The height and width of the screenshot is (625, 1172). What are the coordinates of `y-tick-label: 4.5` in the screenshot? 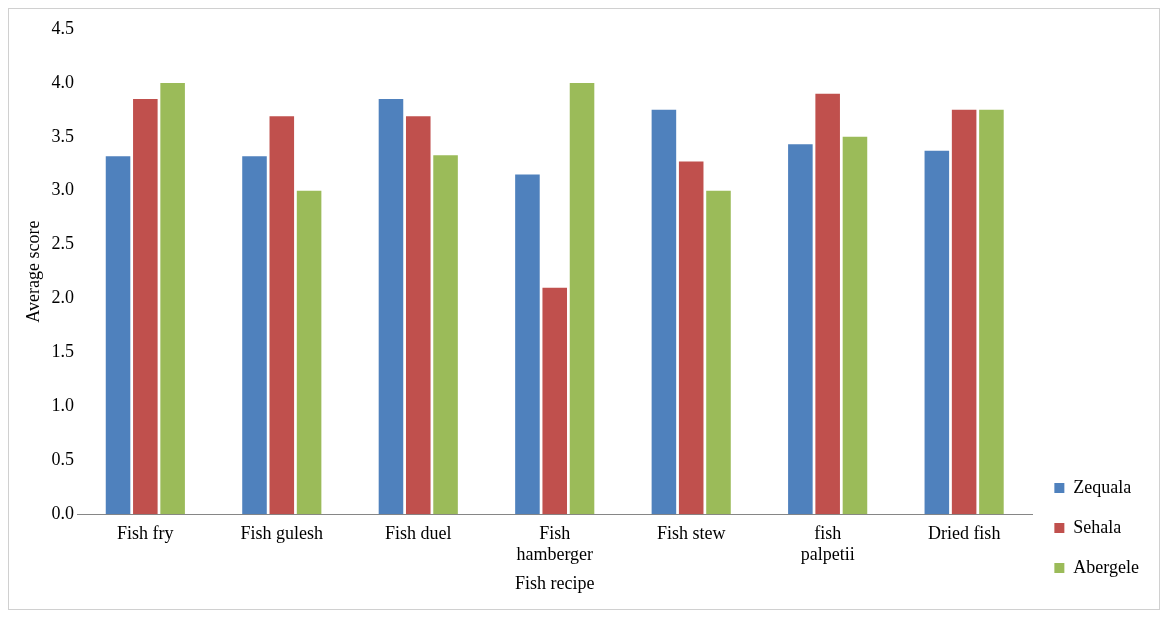 It's located at (63, 27).